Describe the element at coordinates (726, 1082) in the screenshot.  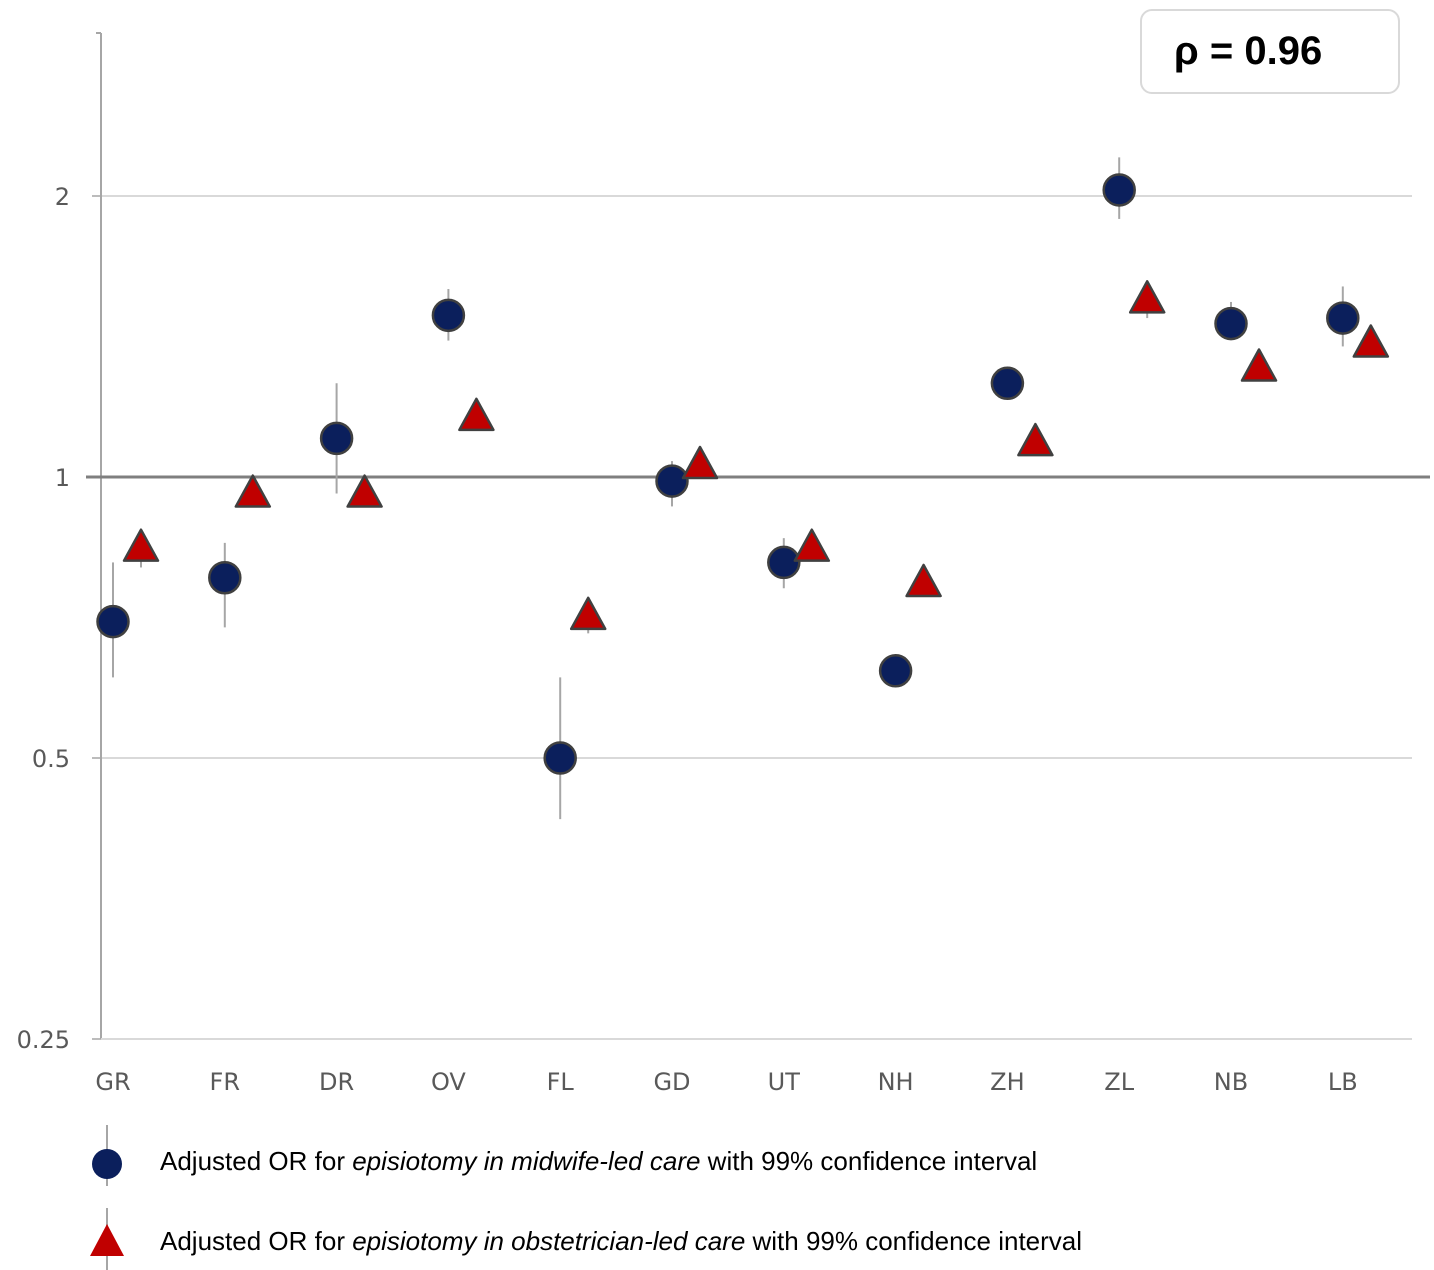
I see `x-tick-labels: GR FR DR OV FL GD UT NH ZH ZL NB LB` at that location.